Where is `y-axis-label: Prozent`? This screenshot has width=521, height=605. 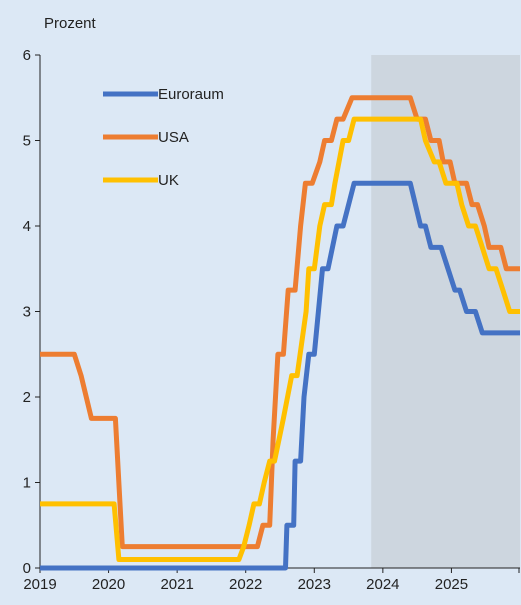 y-axis-label: Prozent is located at coordinates (70, 23).